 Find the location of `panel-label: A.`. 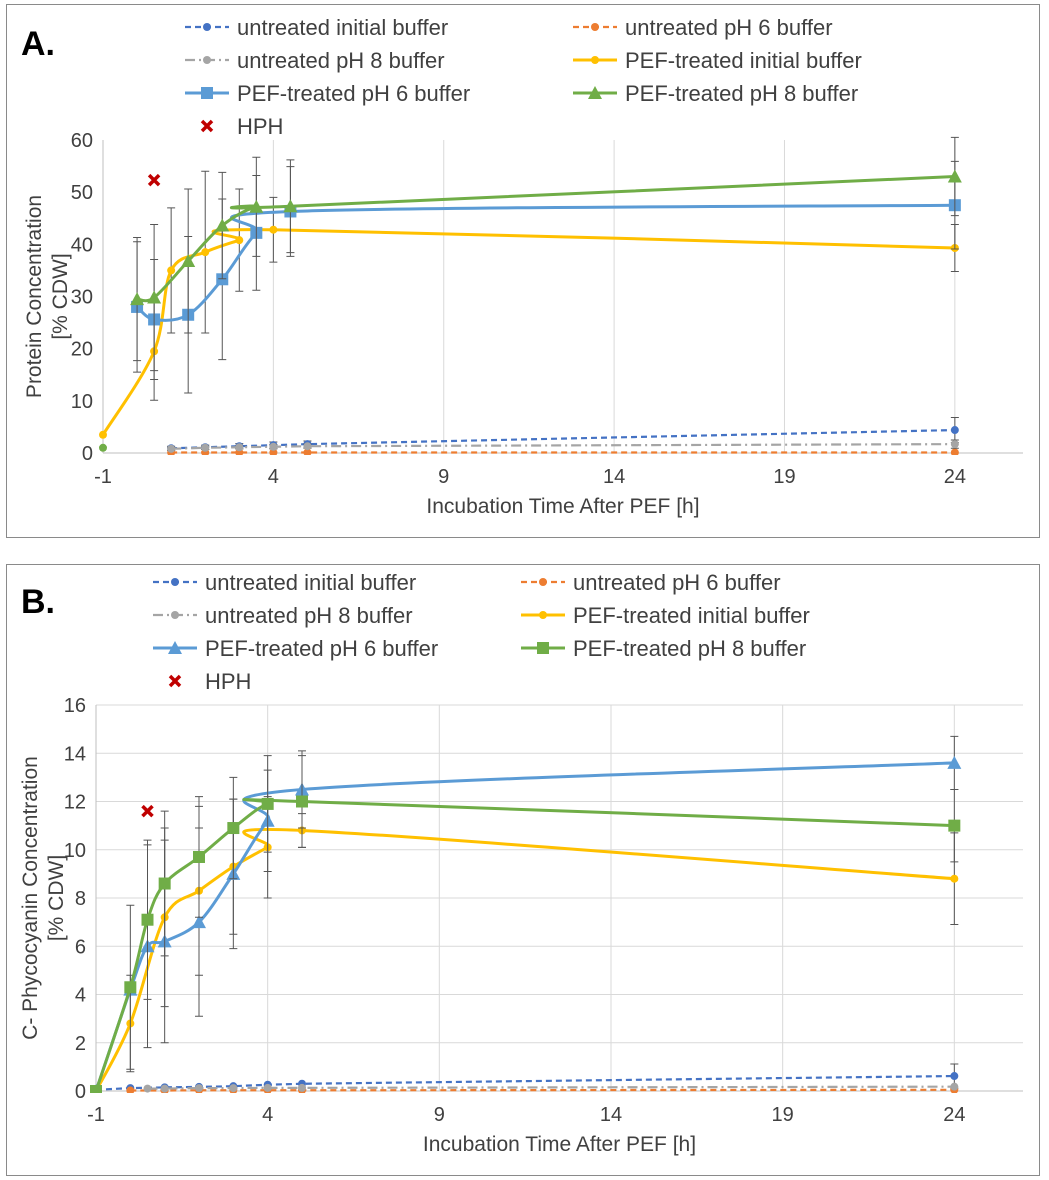

panel-label: A. is located at coordinates (38, 44).